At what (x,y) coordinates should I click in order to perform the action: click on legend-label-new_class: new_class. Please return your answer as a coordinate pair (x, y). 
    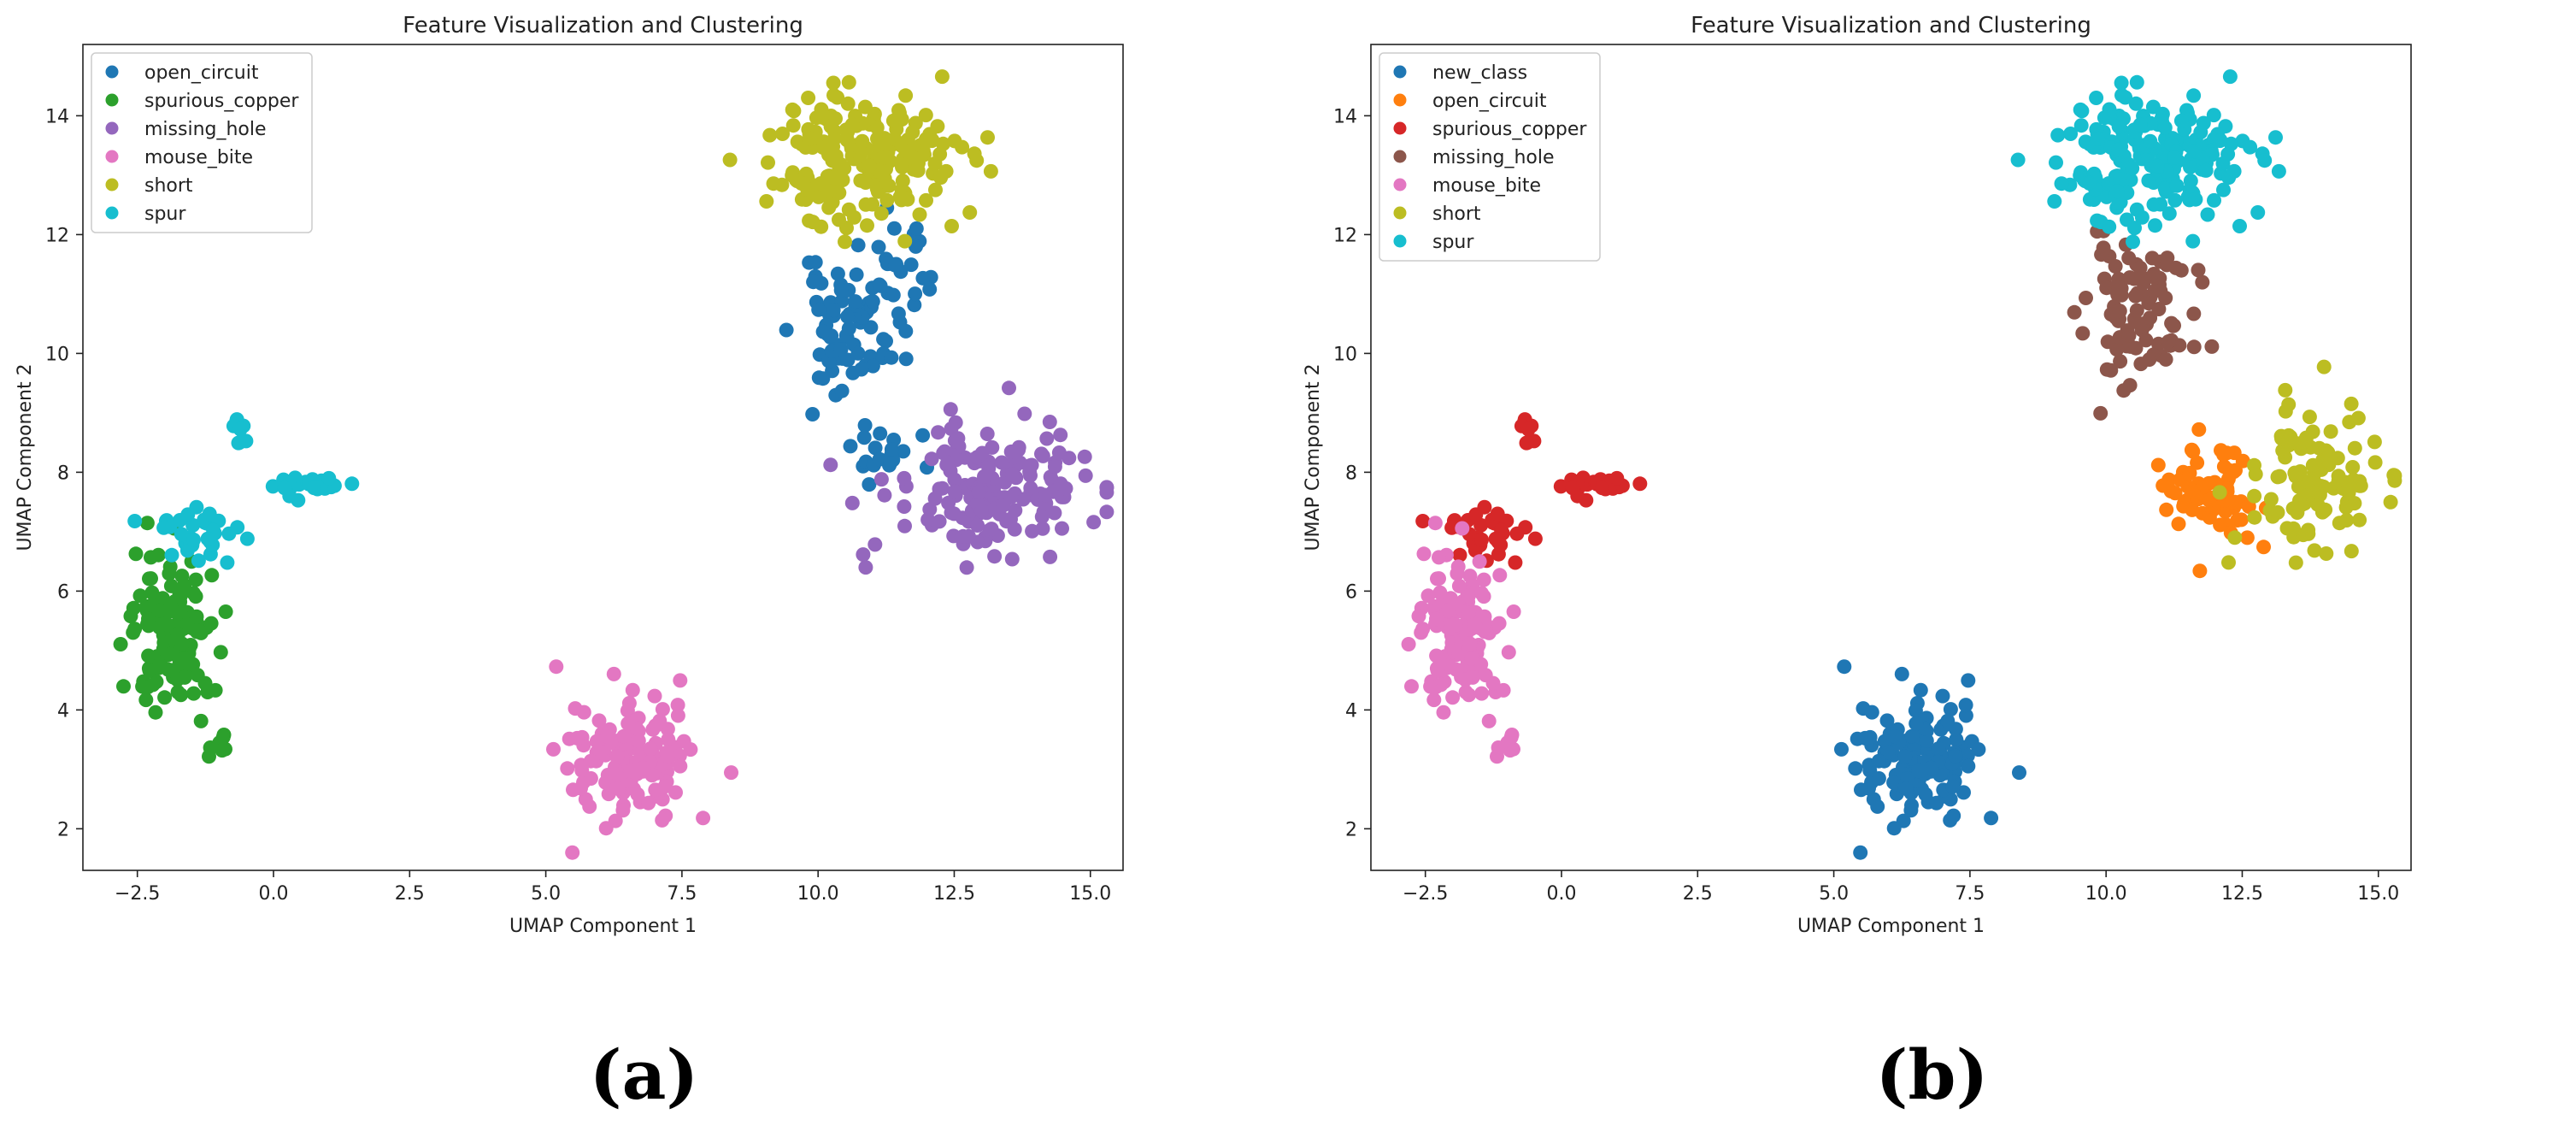
    Looking at the image, I should click on (1479, 73).